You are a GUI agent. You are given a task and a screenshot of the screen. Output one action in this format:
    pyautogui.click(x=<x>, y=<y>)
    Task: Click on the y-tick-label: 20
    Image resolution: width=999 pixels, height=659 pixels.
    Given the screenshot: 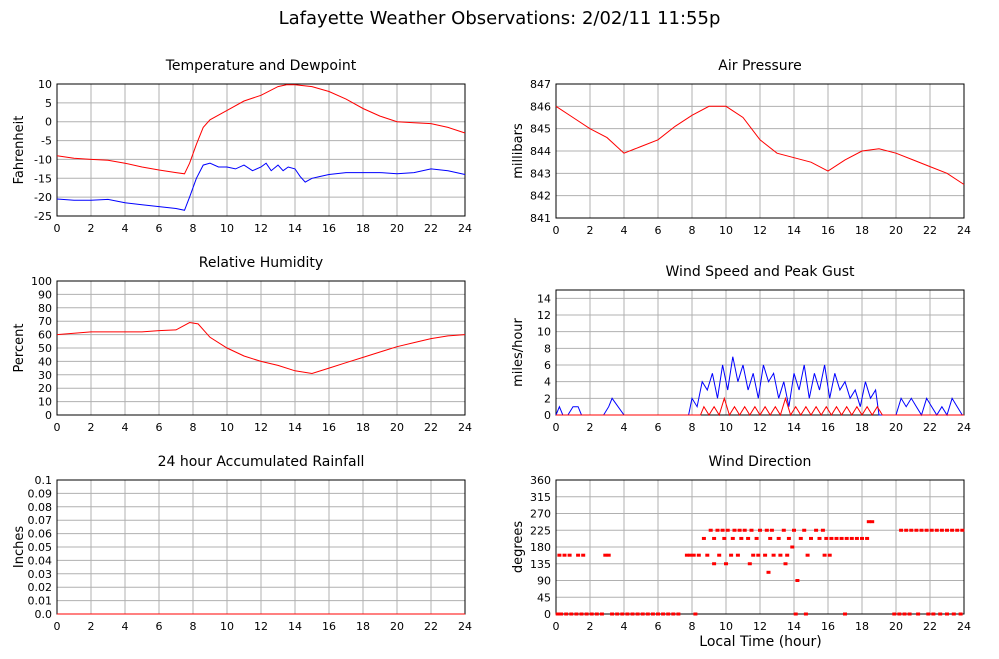 What is the action you would take?
    pyautogui.click(x=45, y=388)
    